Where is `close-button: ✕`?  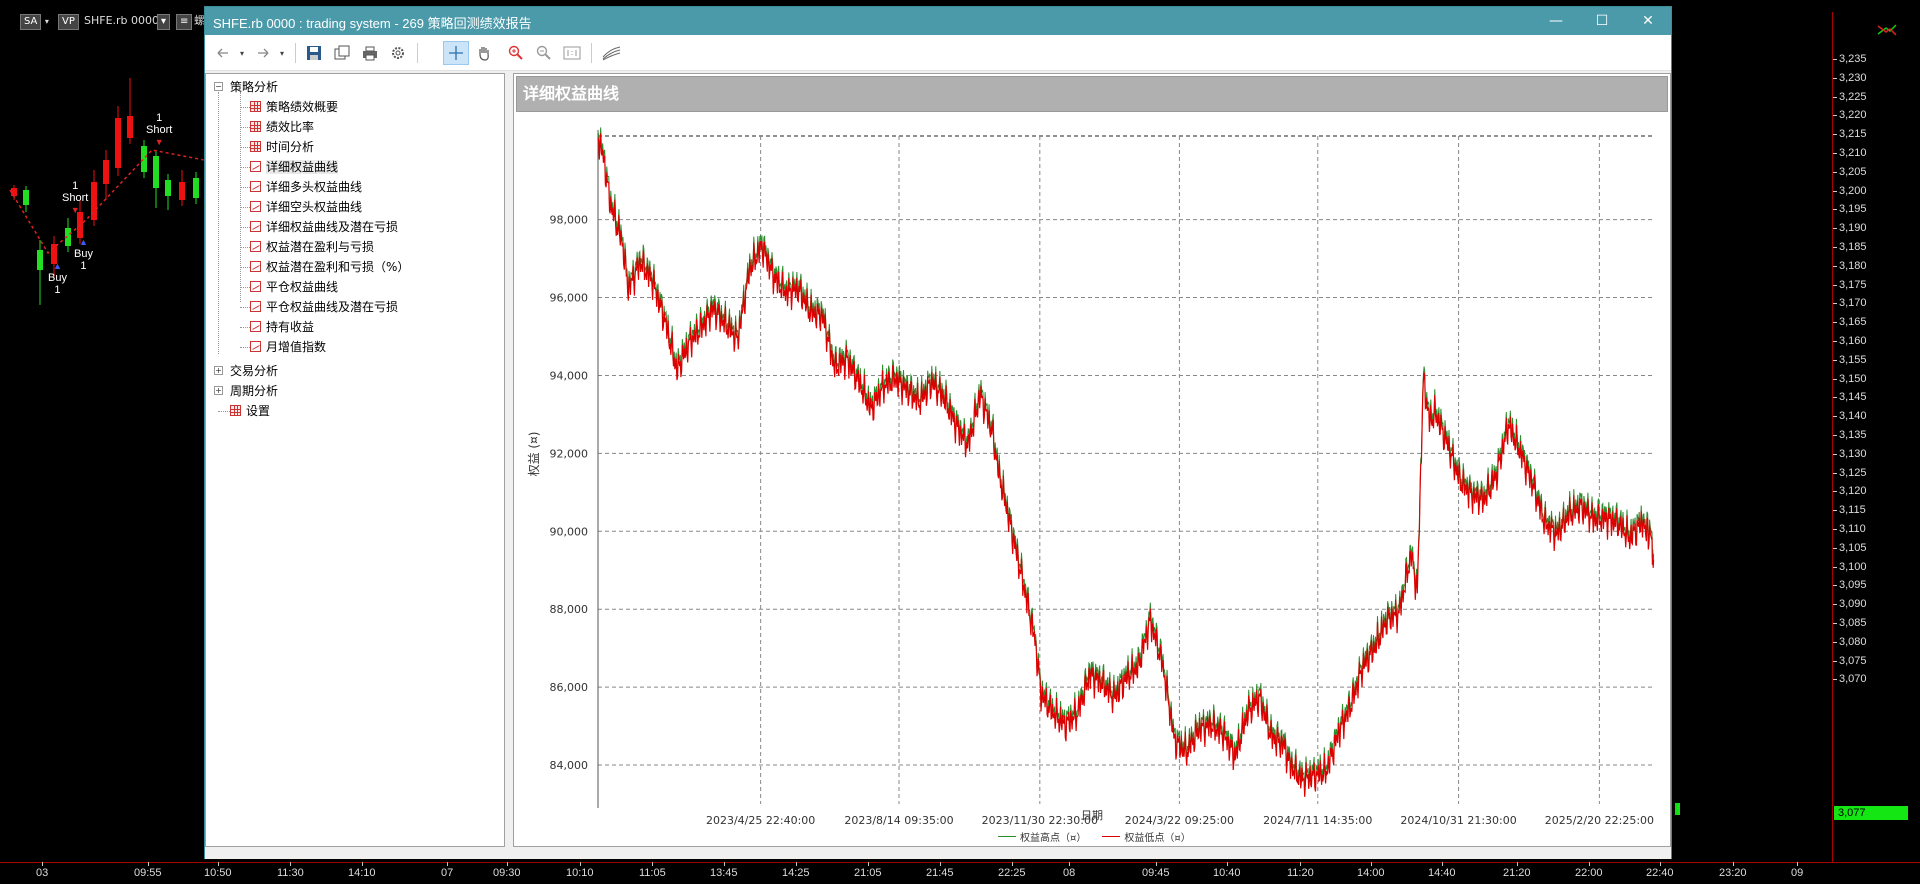 close-button: ✕ is located at coordinates (1648, 21).